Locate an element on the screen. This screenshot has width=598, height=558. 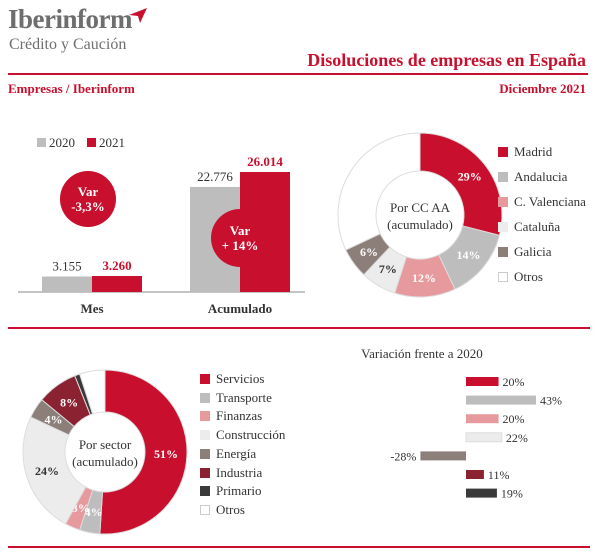
sector-legend-label: Primario is located at coordinates (239, 491).